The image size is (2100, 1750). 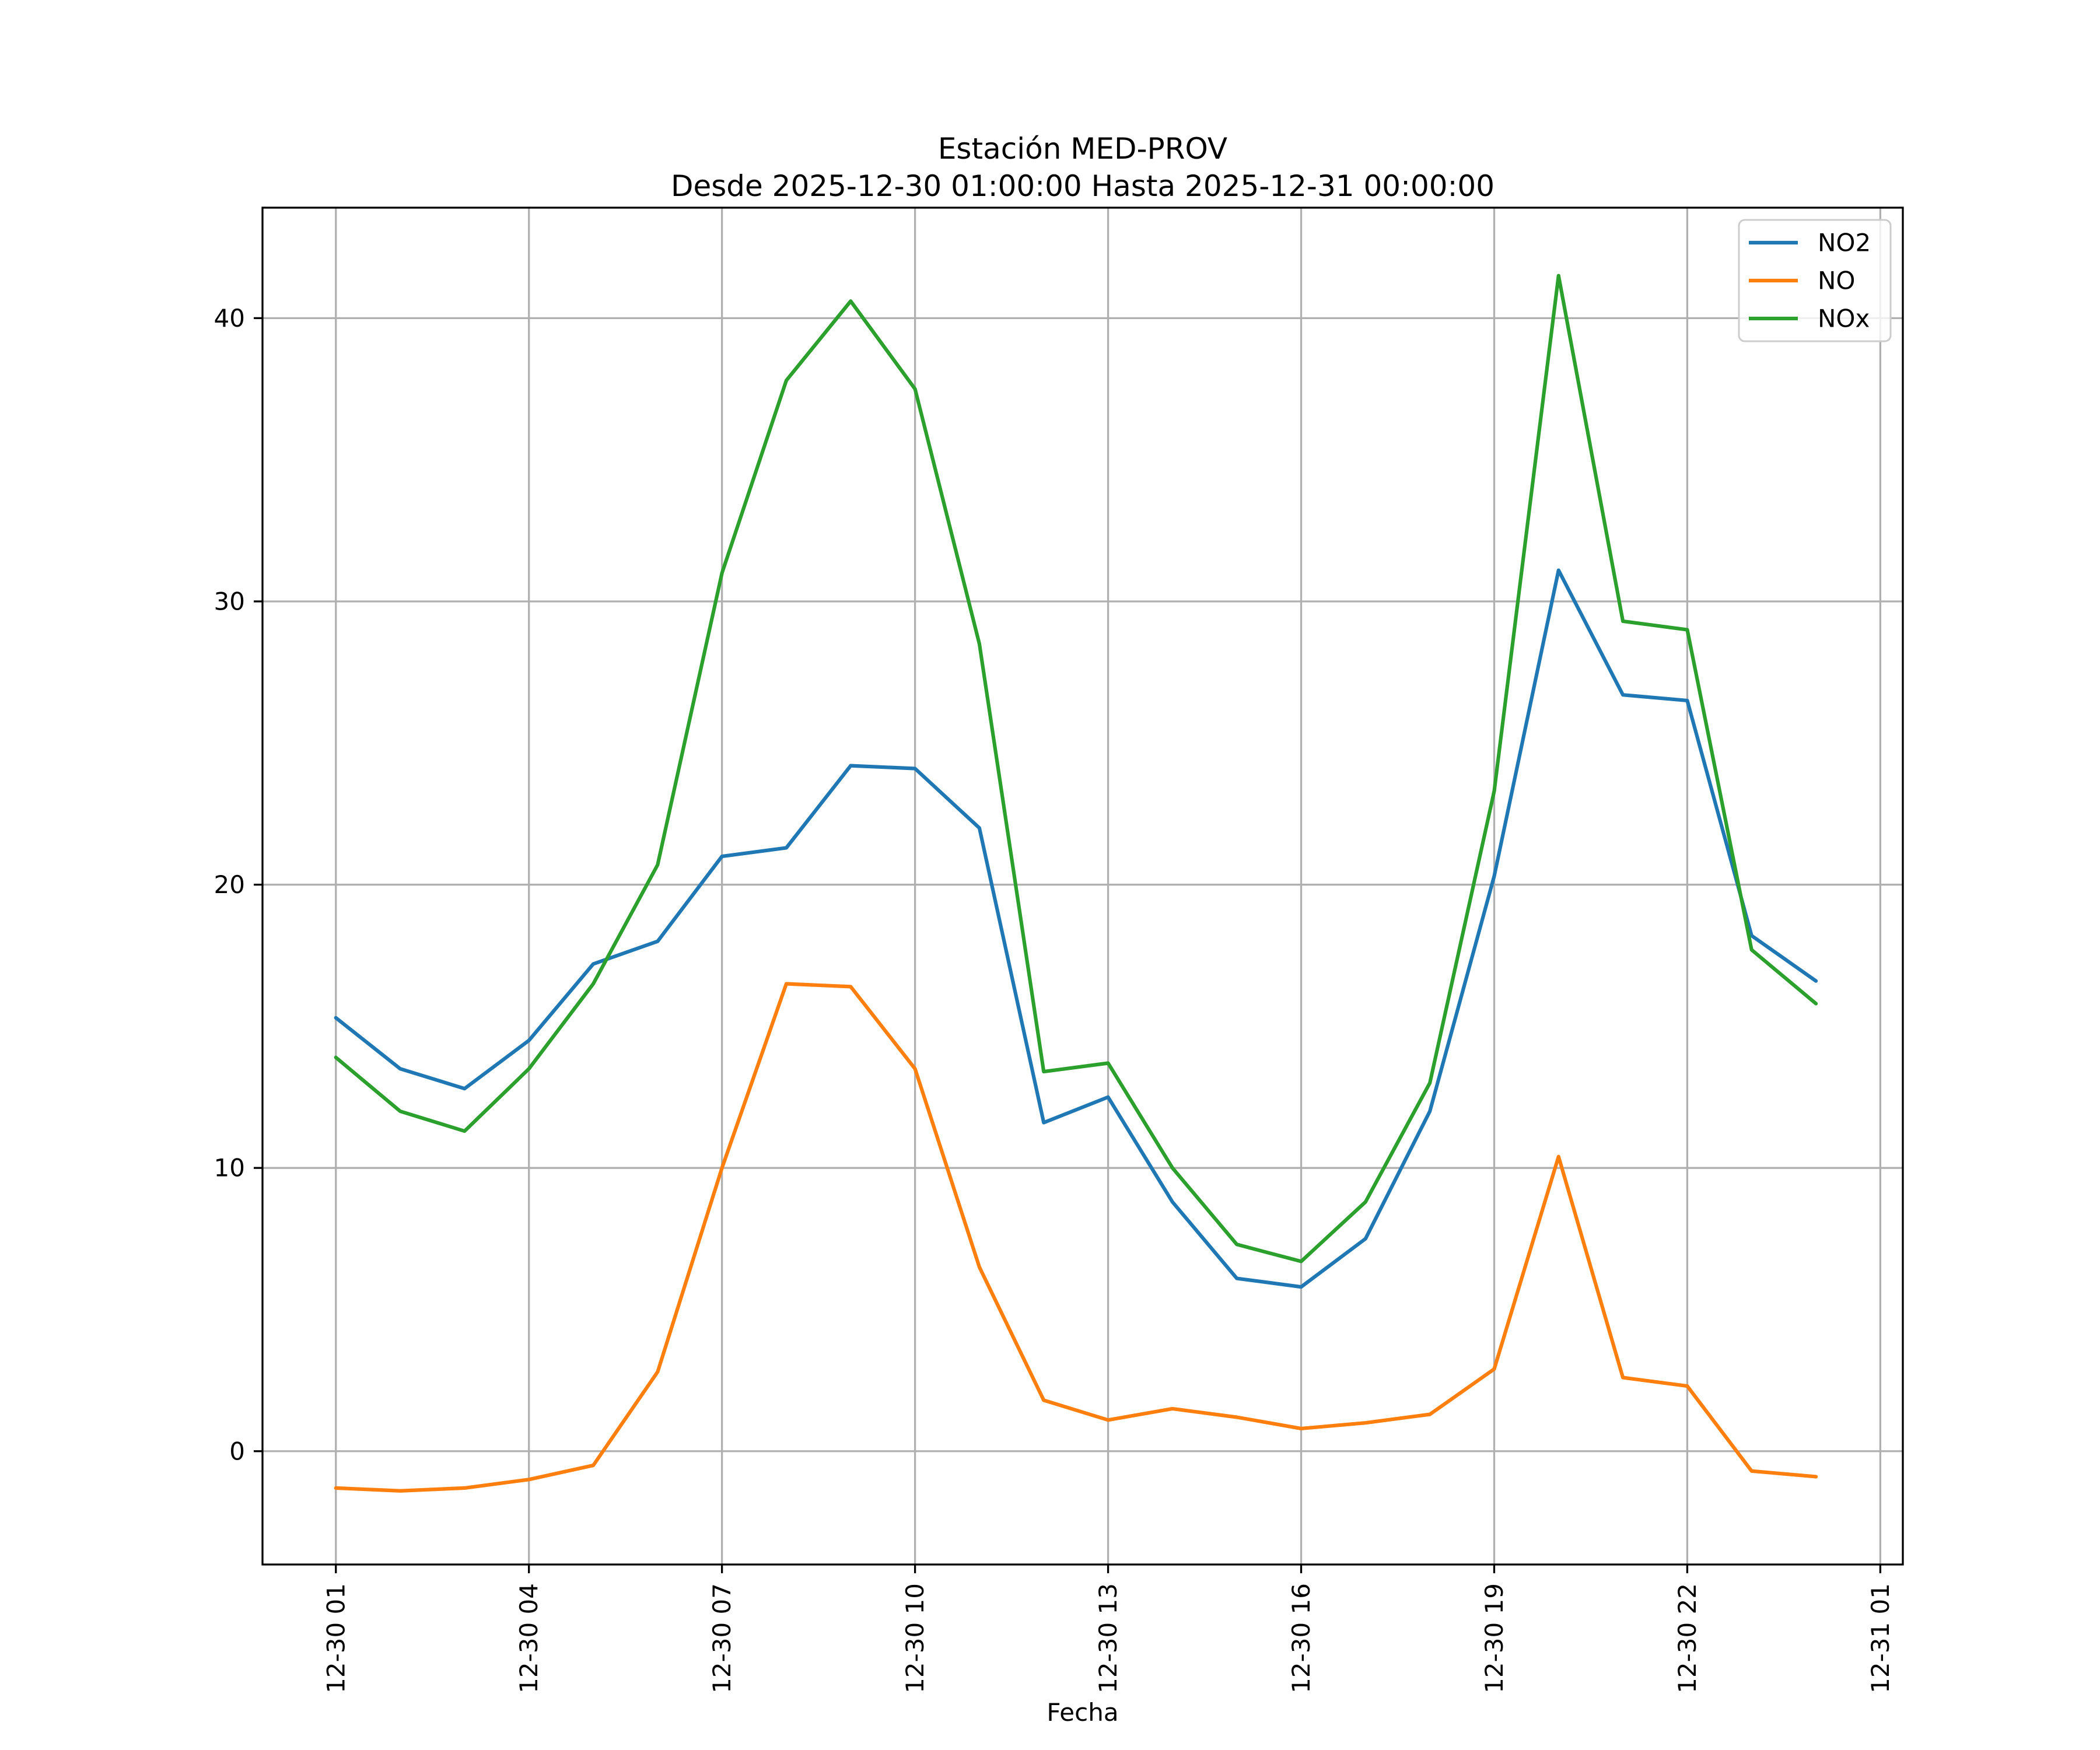 What do you see at coordinates (1301, 1638) in the screenshot?
I see `x-tick-label: 12-30 16` at bounding box center [1301, 1638].